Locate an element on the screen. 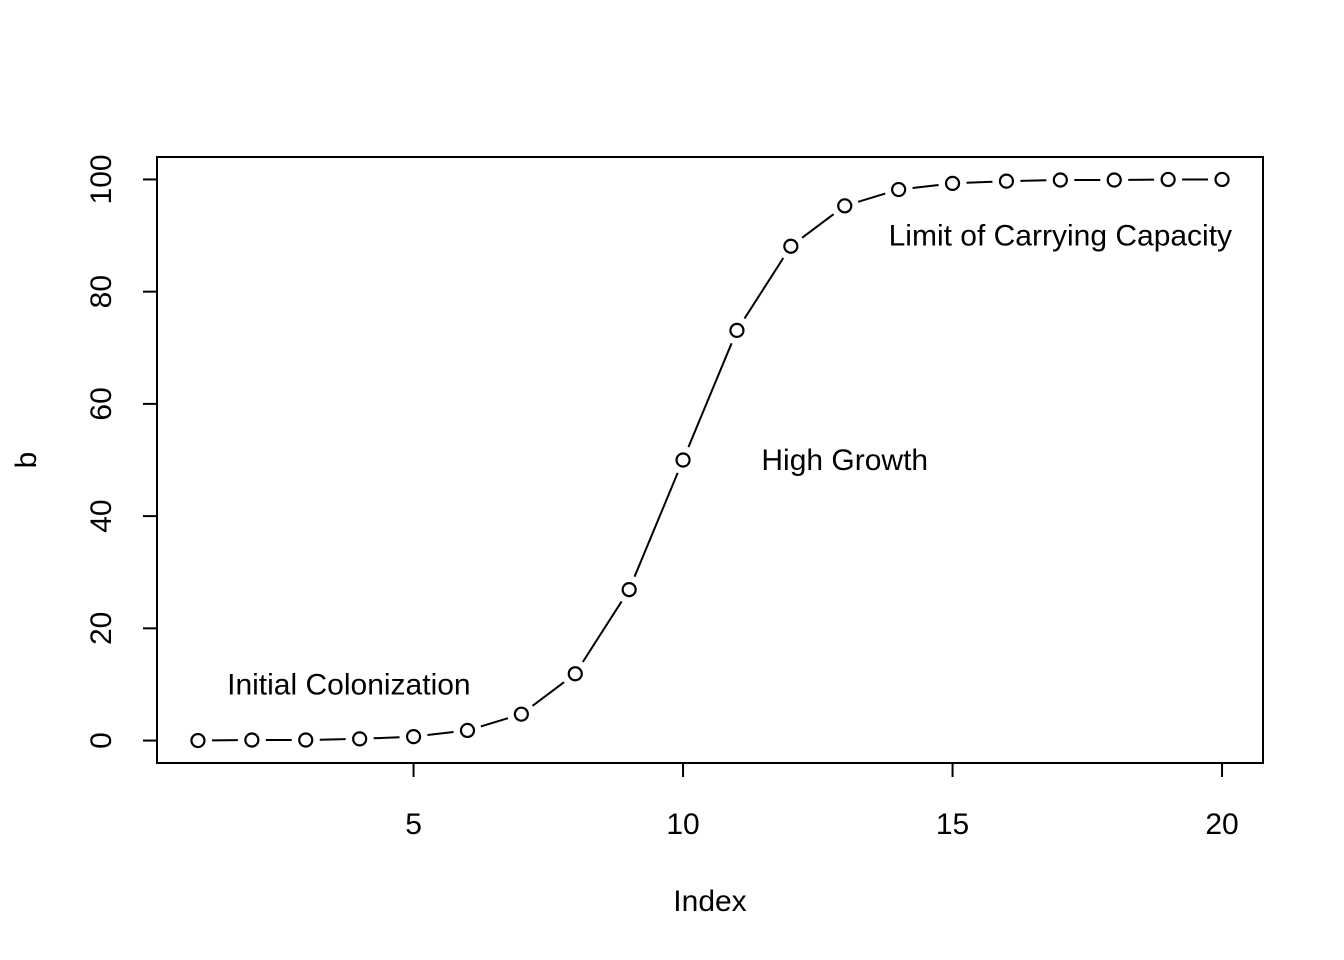  x-tick-label: 15 is located at coordinates (952, 824).